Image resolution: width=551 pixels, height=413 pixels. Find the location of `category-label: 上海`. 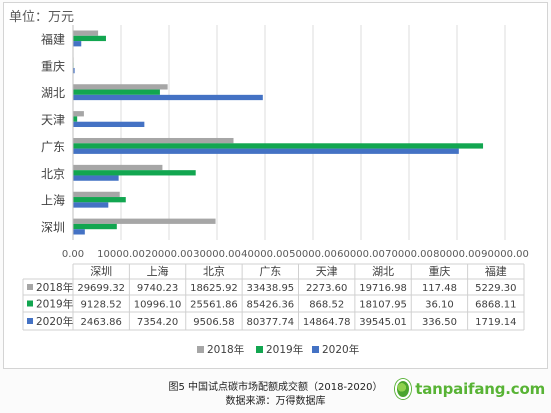

category-label: 上海 is located at coordinates (53, 200).